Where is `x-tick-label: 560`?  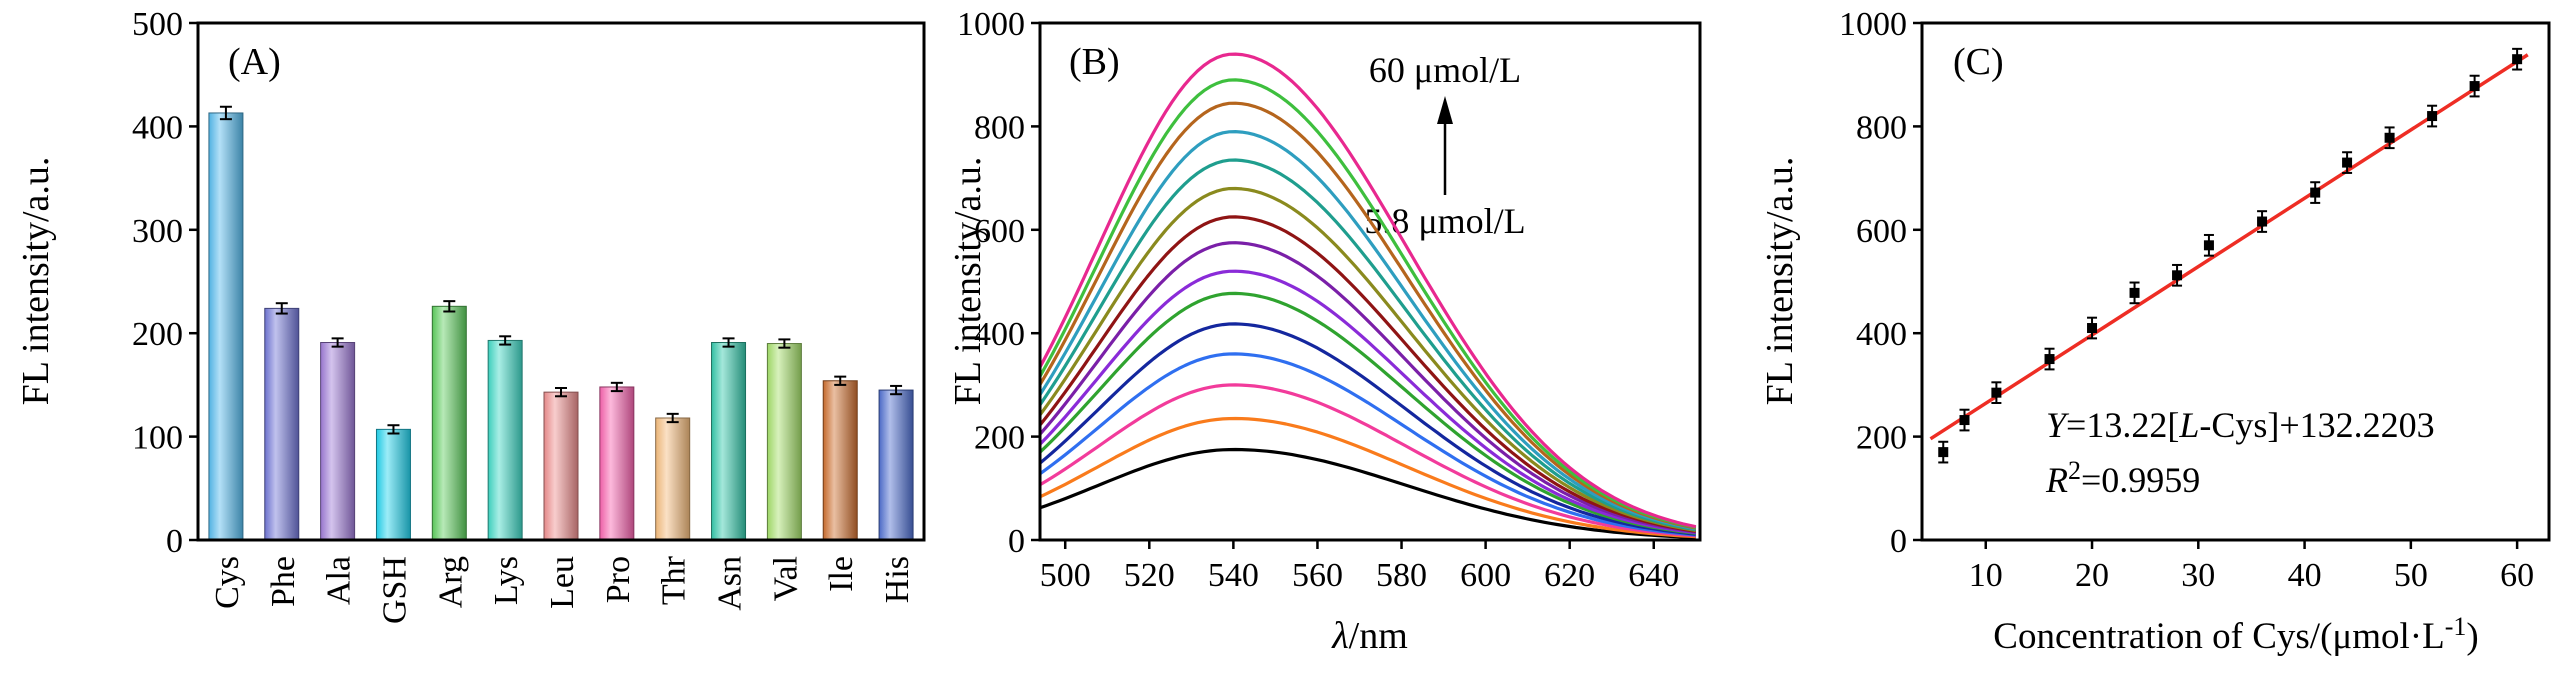 x-tick-label: 560 is located at coordinates (1317, 575).